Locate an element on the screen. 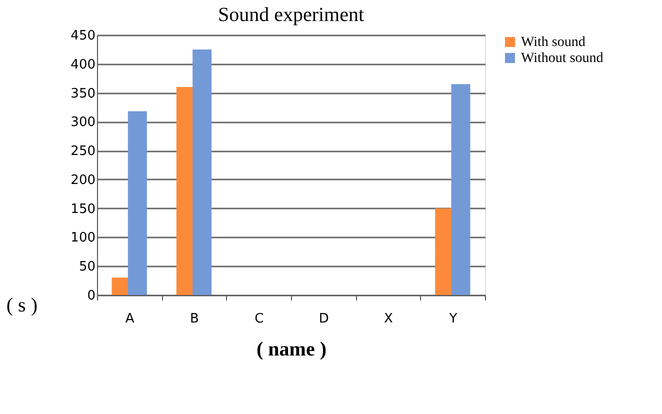 The width and height of the screenshot is (662, 414). x-tick-label: B is located at coordinates (194, 319).